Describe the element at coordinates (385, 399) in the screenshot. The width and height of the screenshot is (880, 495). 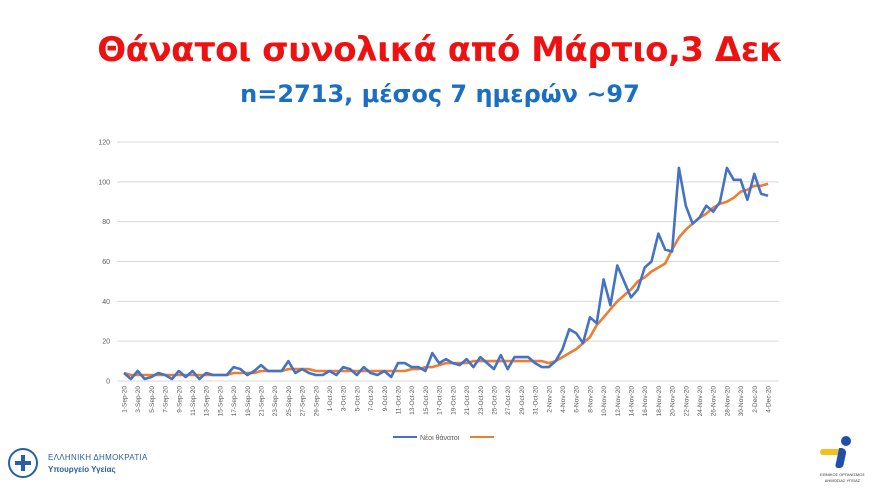
I see `x-tick-label: 9-Oct-20` at that location.